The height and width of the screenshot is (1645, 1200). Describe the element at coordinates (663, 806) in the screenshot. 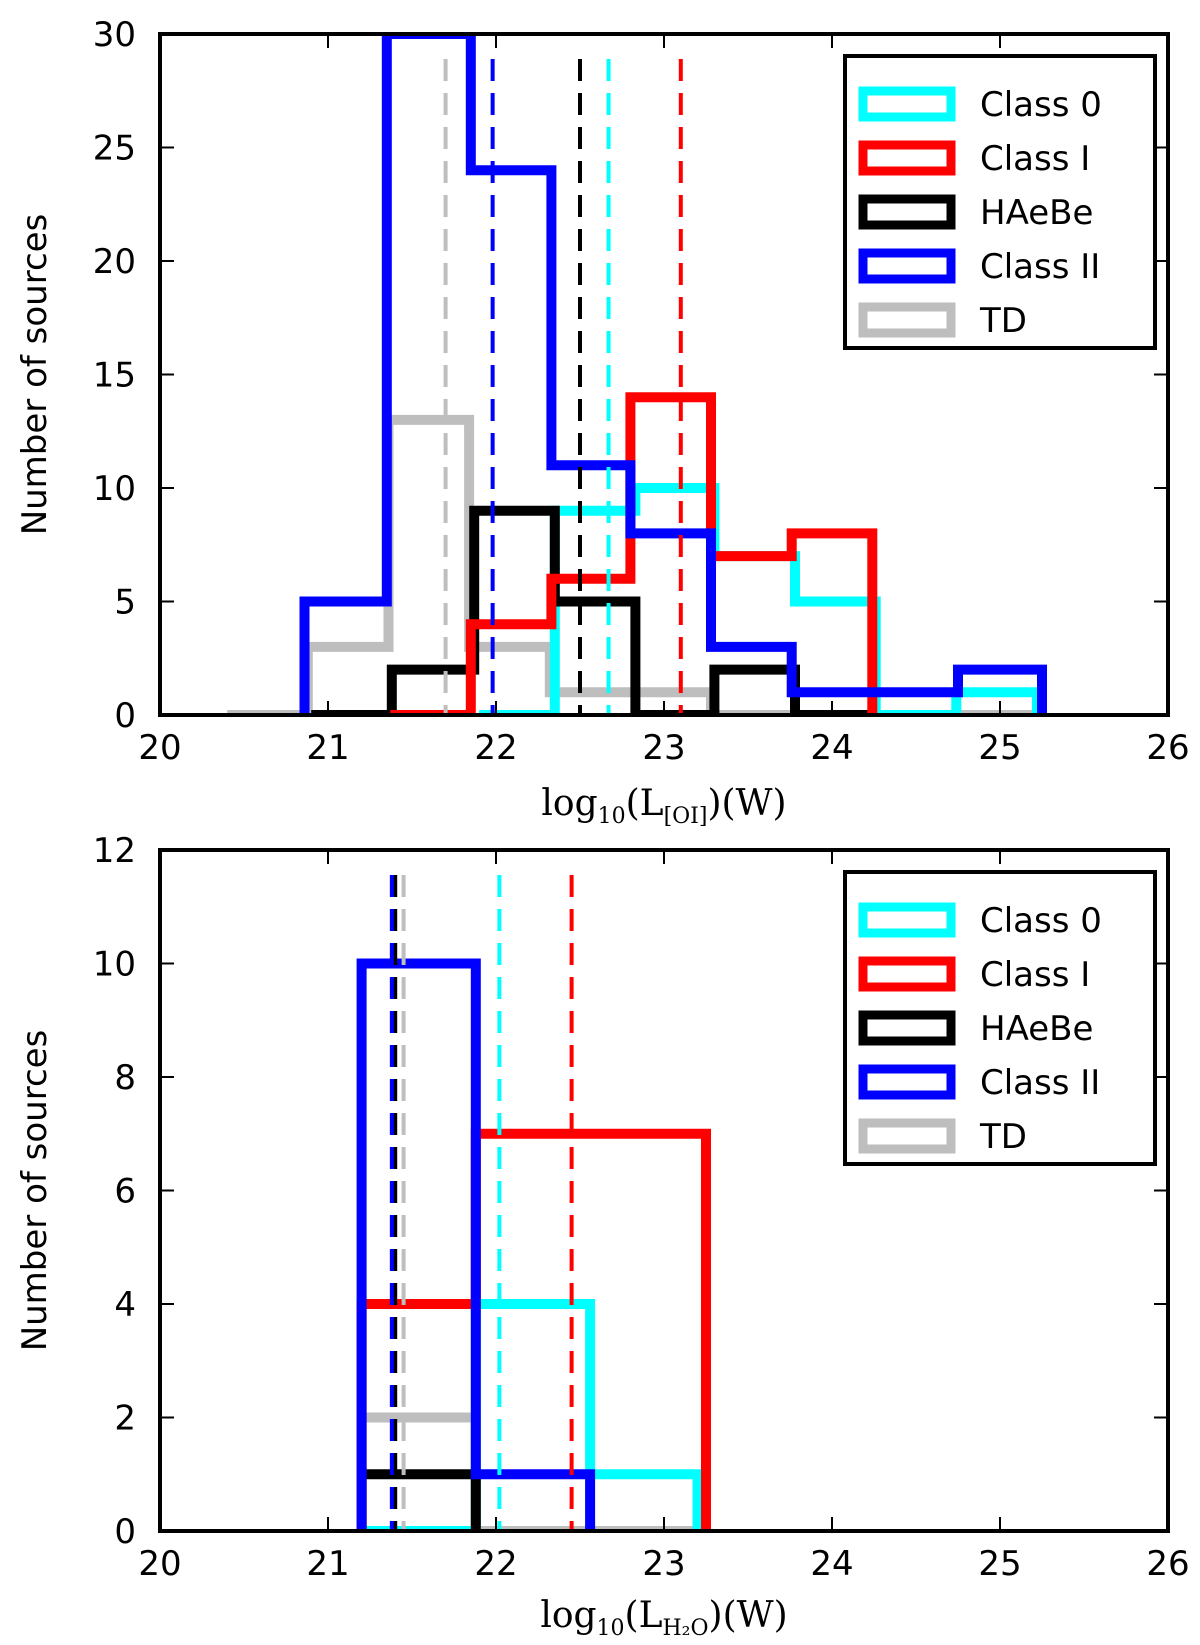

I see `x-axis-title: log10(L[OI])(W)` at that location.